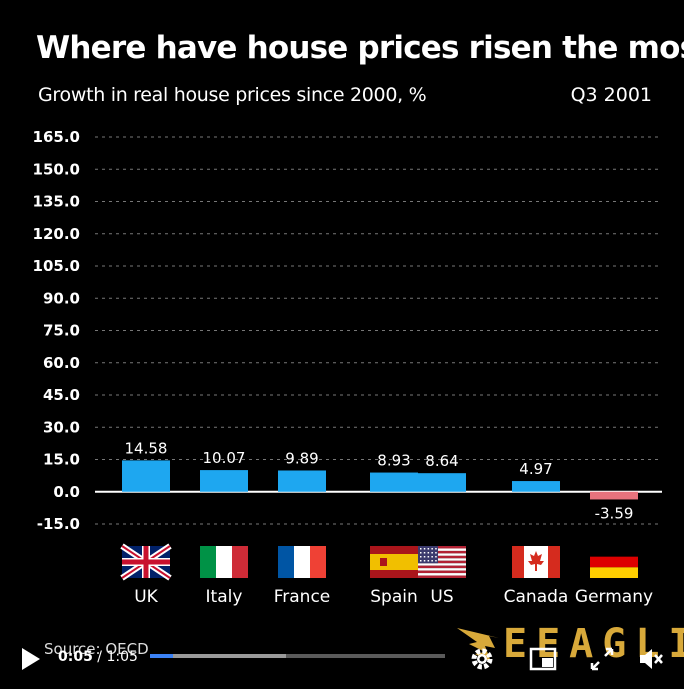  What do you see at coordinates (611, 95) in the screenshot?
I see `period-label: Q3 2001` at bounding box center [611, 95].